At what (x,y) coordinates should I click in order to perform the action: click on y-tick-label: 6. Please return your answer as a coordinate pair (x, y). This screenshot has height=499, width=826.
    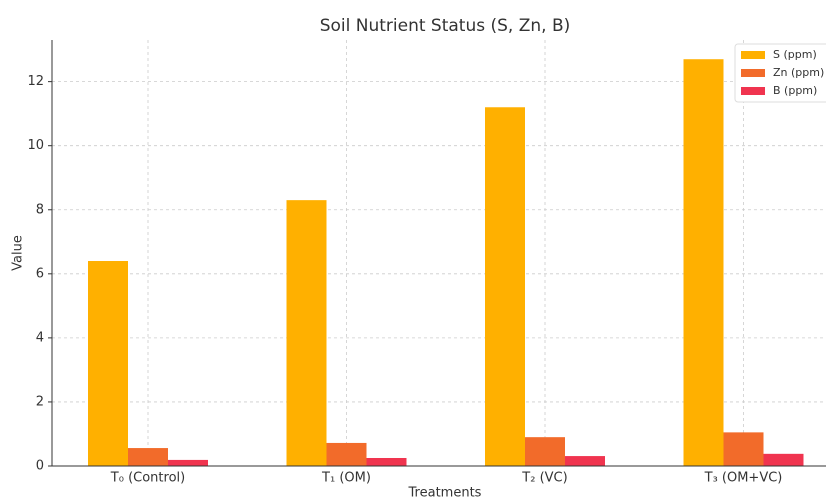
    Looking at the image, I should click on (40, 273).